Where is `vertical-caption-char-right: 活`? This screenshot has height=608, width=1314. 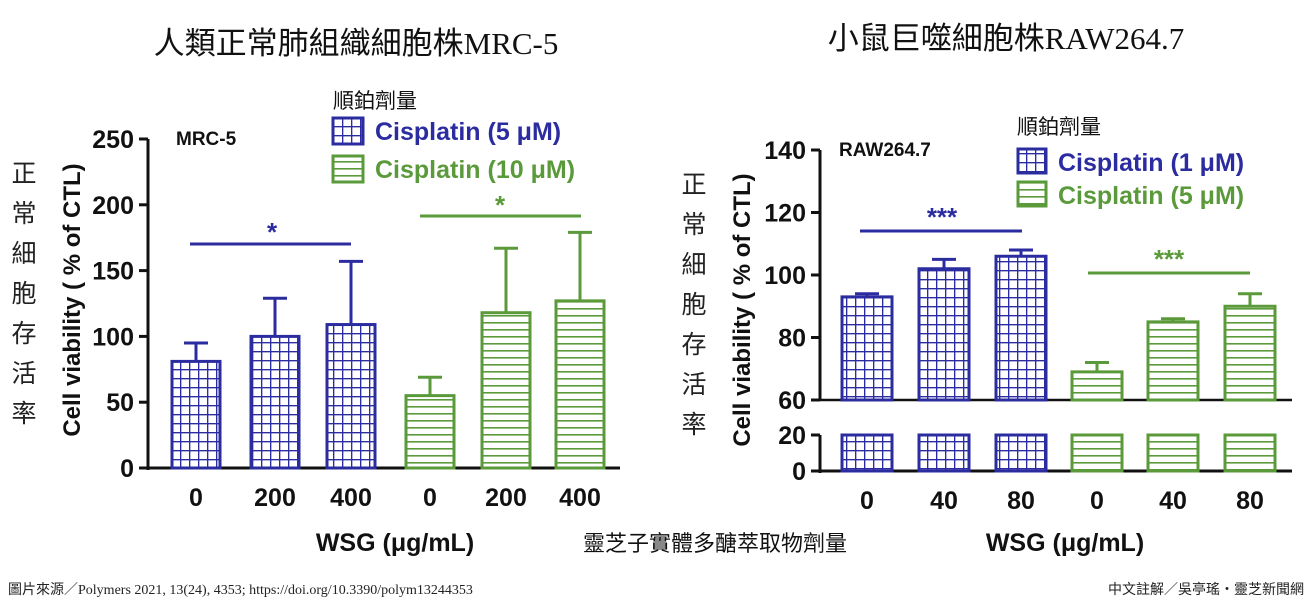 vertical-caption-char-right: 活 is located at coordinates (693, 385).